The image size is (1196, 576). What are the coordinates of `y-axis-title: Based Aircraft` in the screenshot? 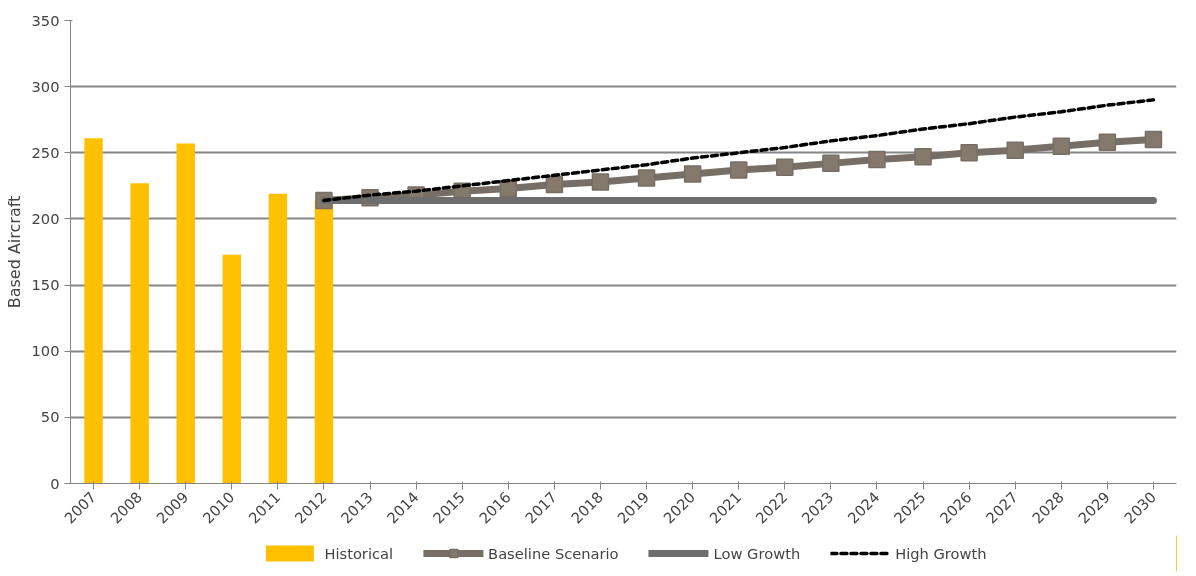 It's located at (14, 252).